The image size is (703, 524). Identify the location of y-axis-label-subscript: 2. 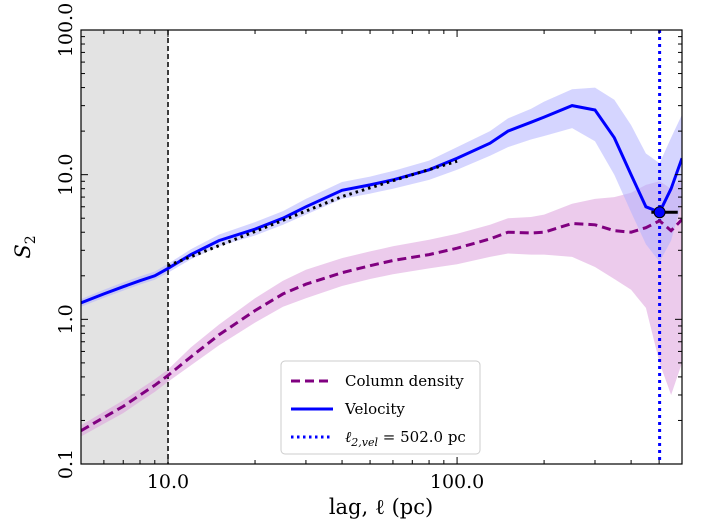
(31, 239).